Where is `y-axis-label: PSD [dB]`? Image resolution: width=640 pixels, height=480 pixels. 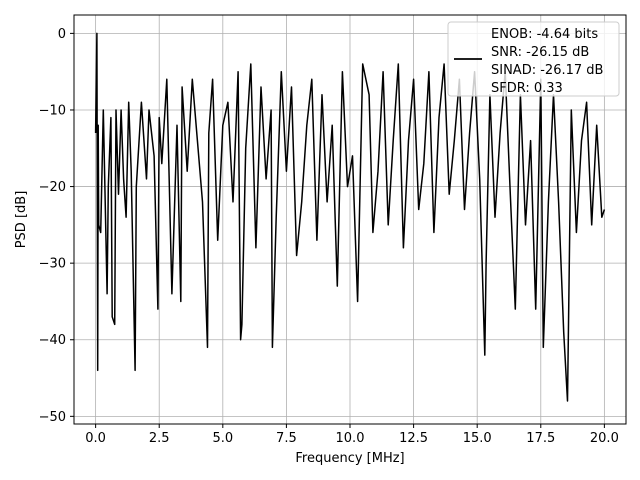 y-axis-label: PSD [dB] is located at coordinates (21, 220).